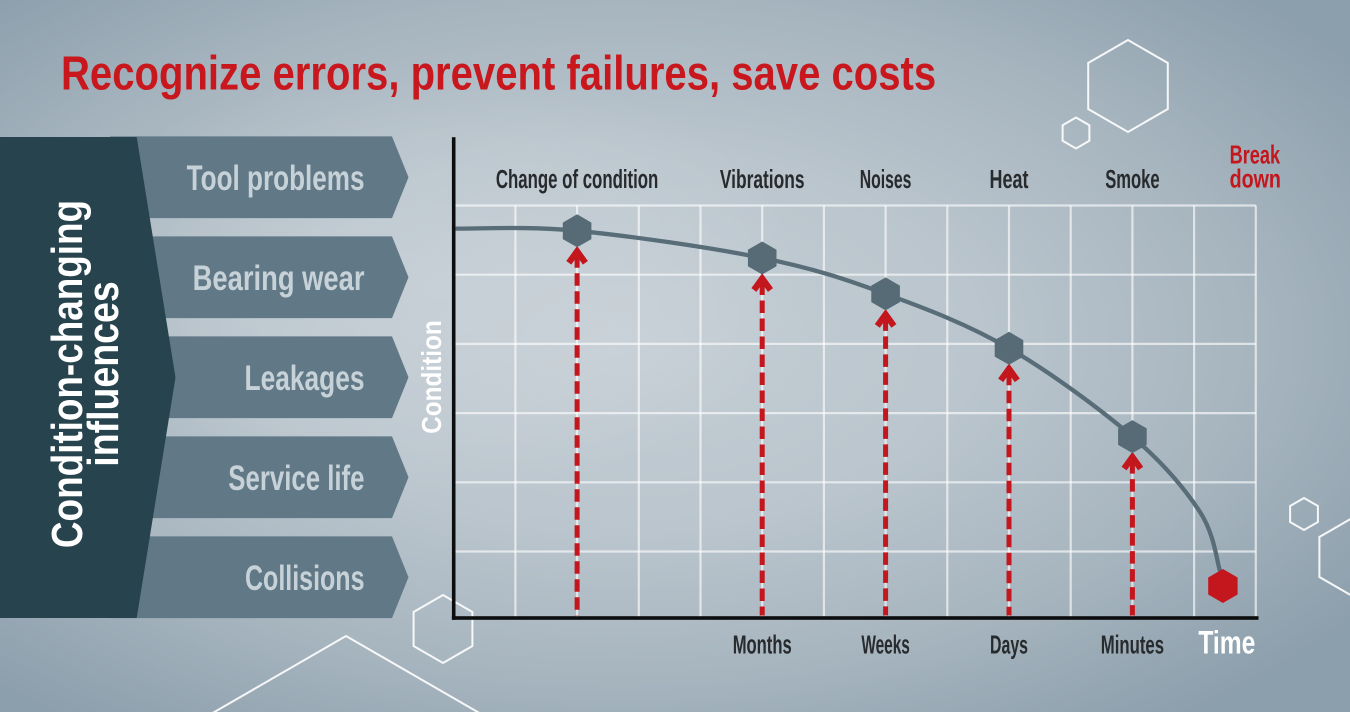 Image resolution: width=1350 pixels, height=712 pixels. What do you see at coordinates (762, 645) in the screenshot?
I see `svg-text: Months` at bounding box center [762, 645].